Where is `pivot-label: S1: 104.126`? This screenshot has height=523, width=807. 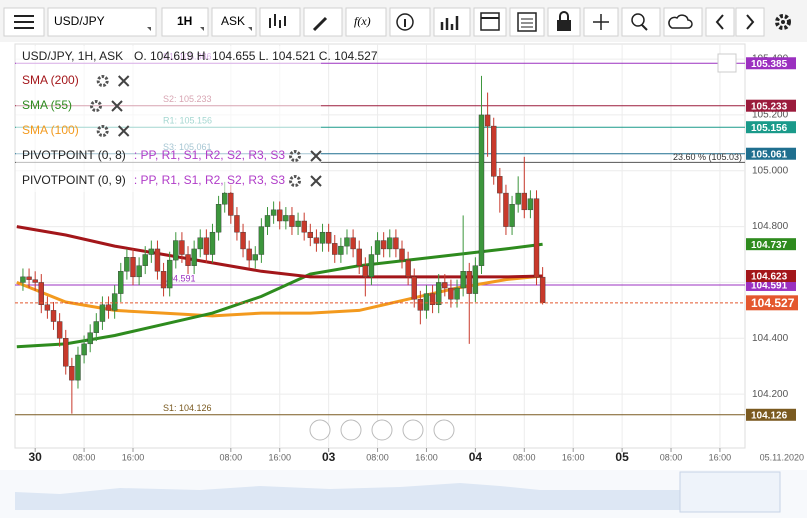
pivot-label: S1: 104.126 is located at coordinates (187, 408).